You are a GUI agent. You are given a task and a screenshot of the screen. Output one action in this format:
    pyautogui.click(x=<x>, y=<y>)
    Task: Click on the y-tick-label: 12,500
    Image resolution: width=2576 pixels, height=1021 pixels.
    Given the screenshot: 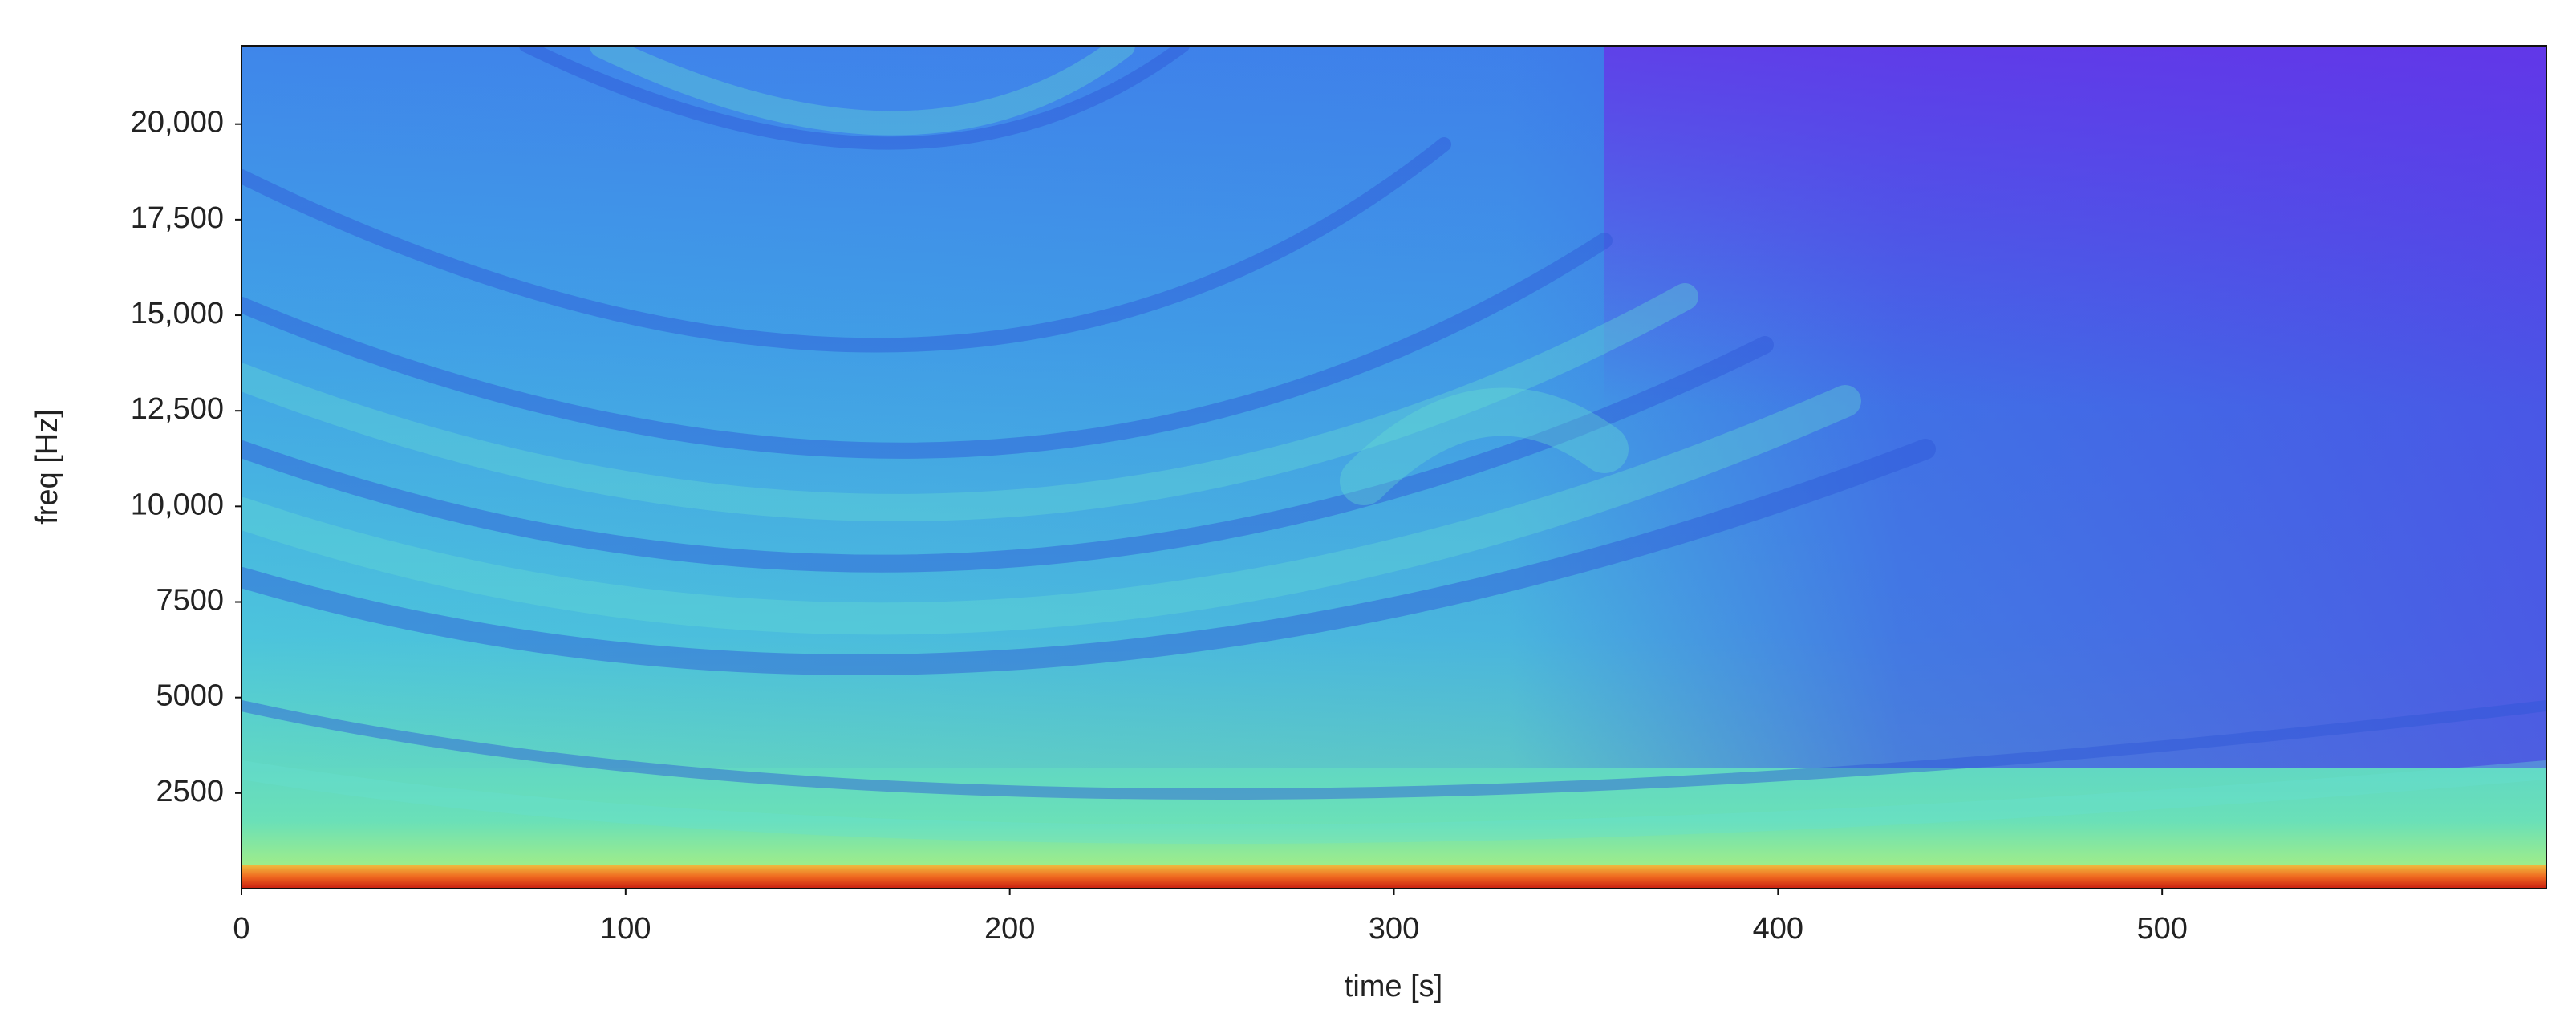 What is the action you would take?
    pyautogui.click(x=177, y=409)
    